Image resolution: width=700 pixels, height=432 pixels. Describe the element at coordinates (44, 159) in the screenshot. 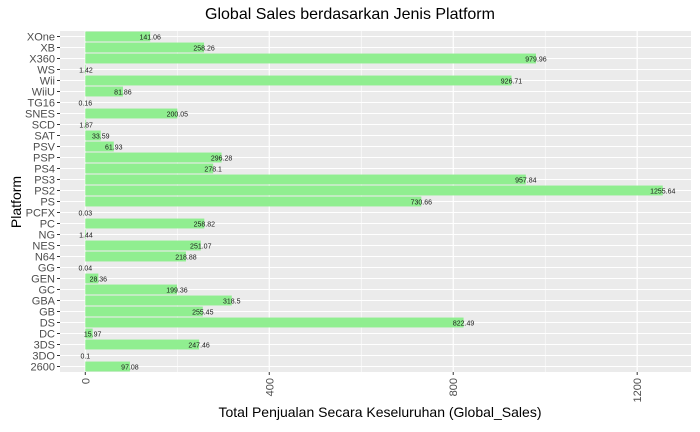

I see `y-tick-label-PSP: PSP` at that location.